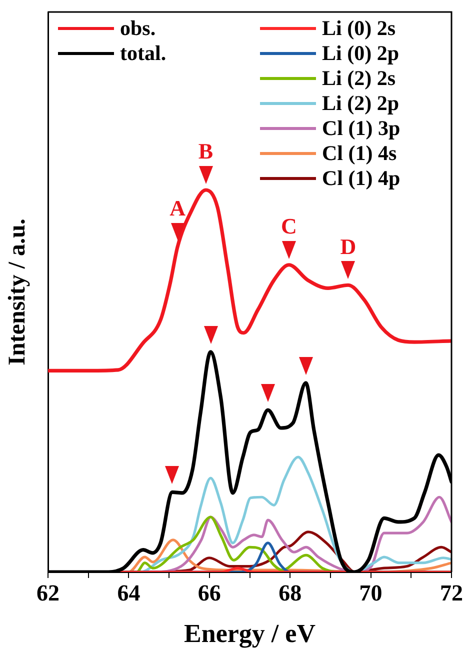 Image resolution: width=466 pixels, height=651 pixels. What do you see at coordinates (48, 593) in the screenshot?
I see `x-tick-label: 62` at bounding box center [48, 593].